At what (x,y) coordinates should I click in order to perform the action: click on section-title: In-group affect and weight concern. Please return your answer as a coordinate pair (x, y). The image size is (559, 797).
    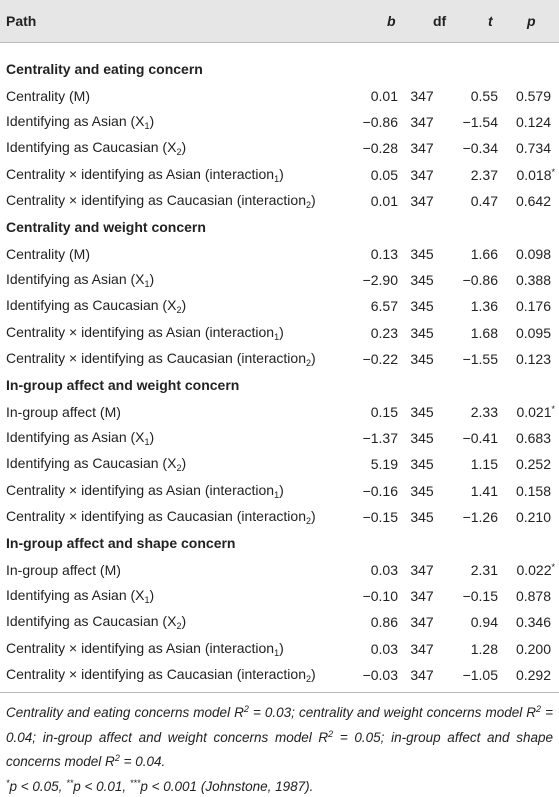
    Looking at the image, I should click on (123, 385).